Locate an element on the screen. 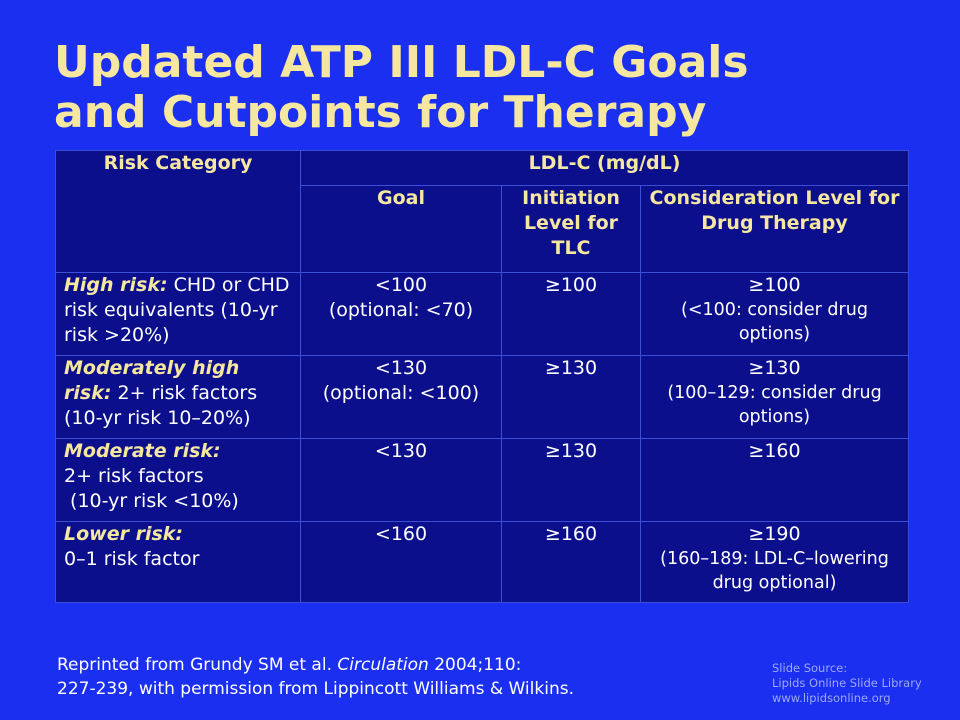 The width and height of the screenshot is (960, 720). risk-description: 2+ risk factors is located at coordinates (134, 476).